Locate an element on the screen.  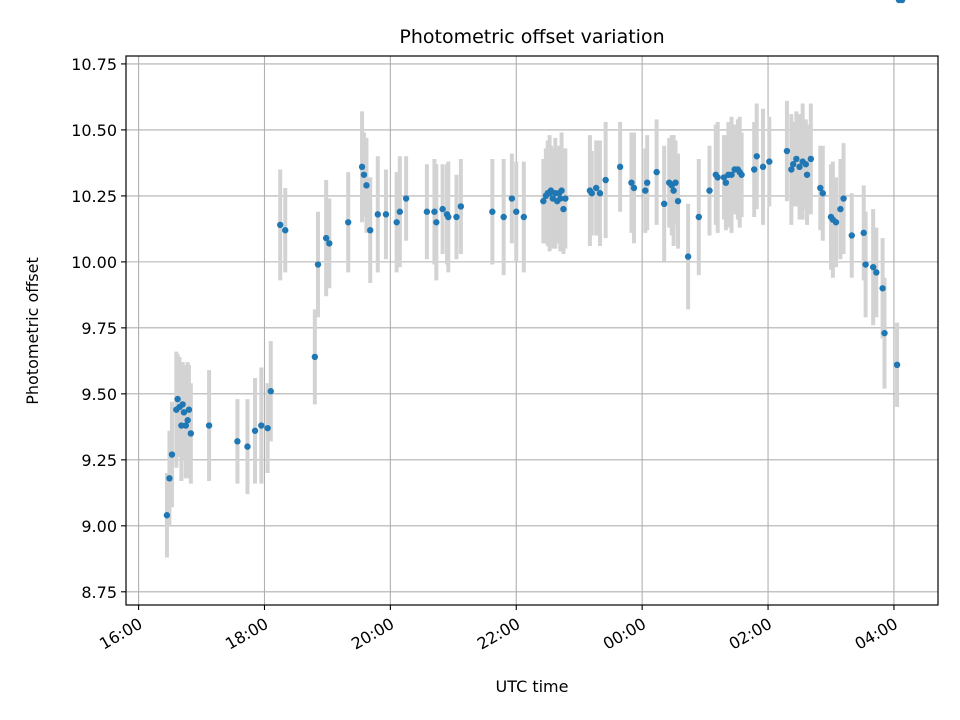
y-tick-label: 8.75 is located at coordinates (99, 592).